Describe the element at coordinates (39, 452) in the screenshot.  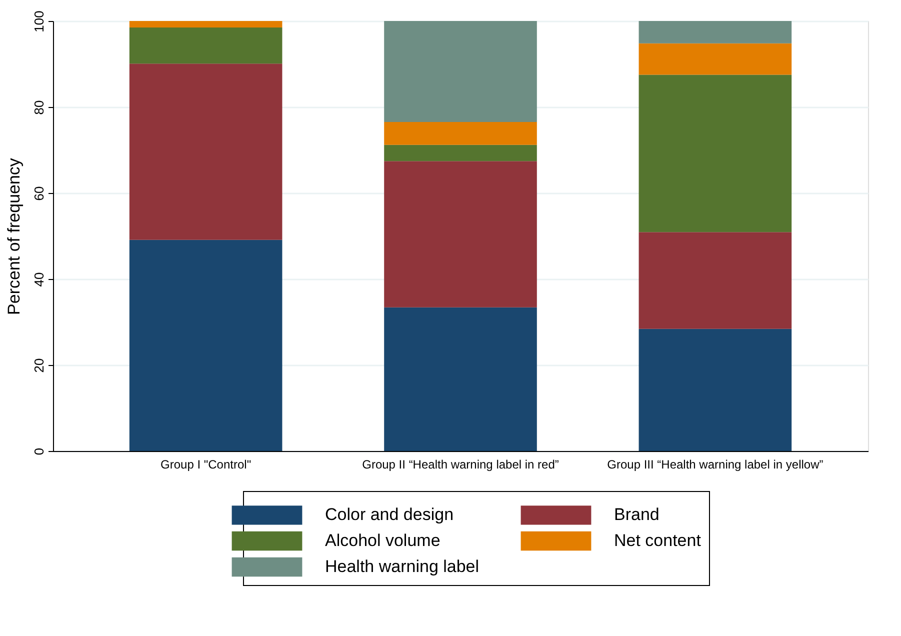
I see `y-tick-label: 0` at that location.